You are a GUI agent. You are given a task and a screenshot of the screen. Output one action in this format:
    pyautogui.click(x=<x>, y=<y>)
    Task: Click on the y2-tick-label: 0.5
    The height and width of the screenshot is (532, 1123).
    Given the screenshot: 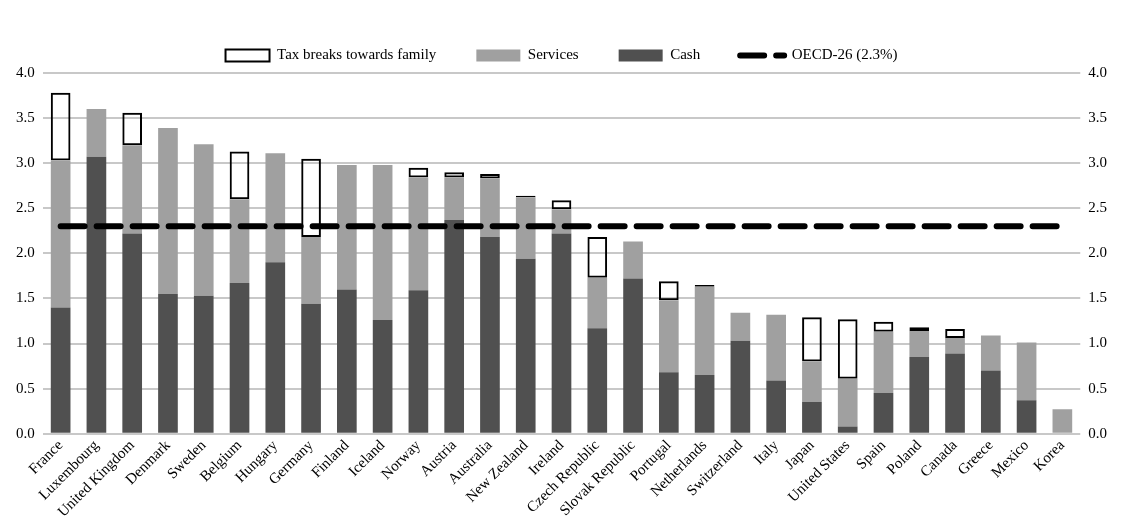 What is the action you would take?
    pyautogui.click(x=1097, y=387)
    